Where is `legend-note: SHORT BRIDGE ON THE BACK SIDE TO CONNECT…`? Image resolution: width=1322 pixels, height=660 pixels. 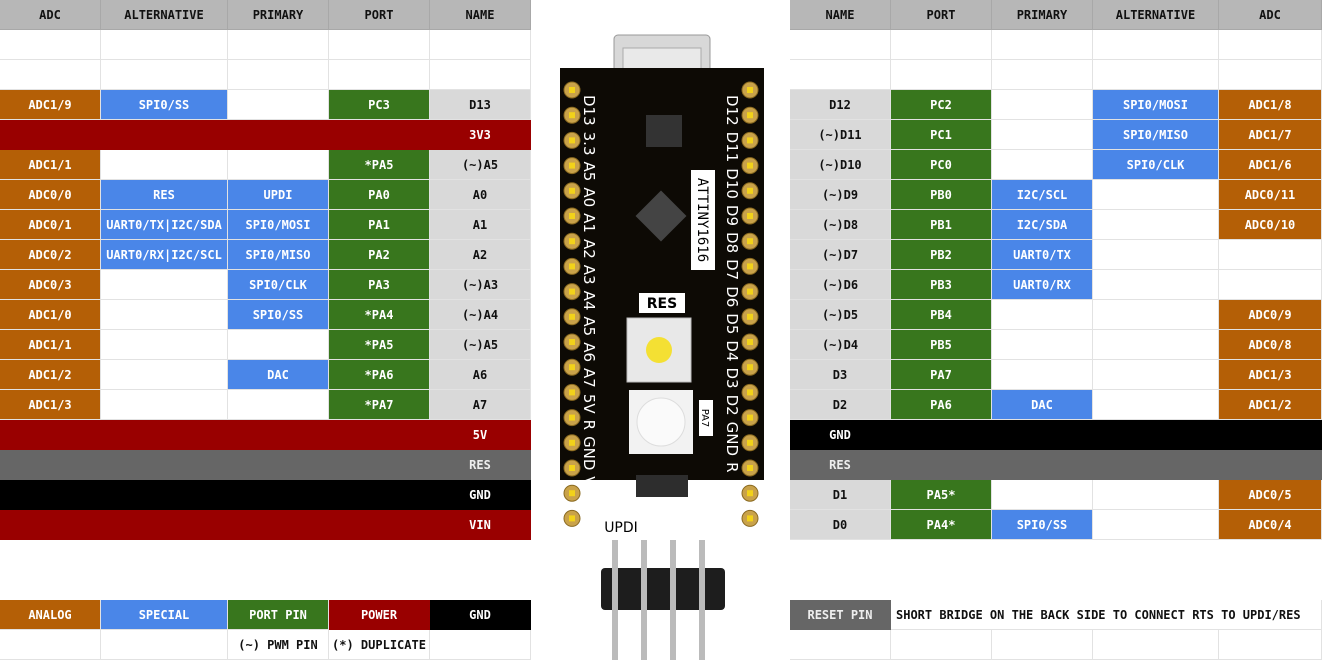 legend-note: SHORT BRIDGE ON THE BACK SIDE TO CONNECT… is located at coordinates (1106, 615).